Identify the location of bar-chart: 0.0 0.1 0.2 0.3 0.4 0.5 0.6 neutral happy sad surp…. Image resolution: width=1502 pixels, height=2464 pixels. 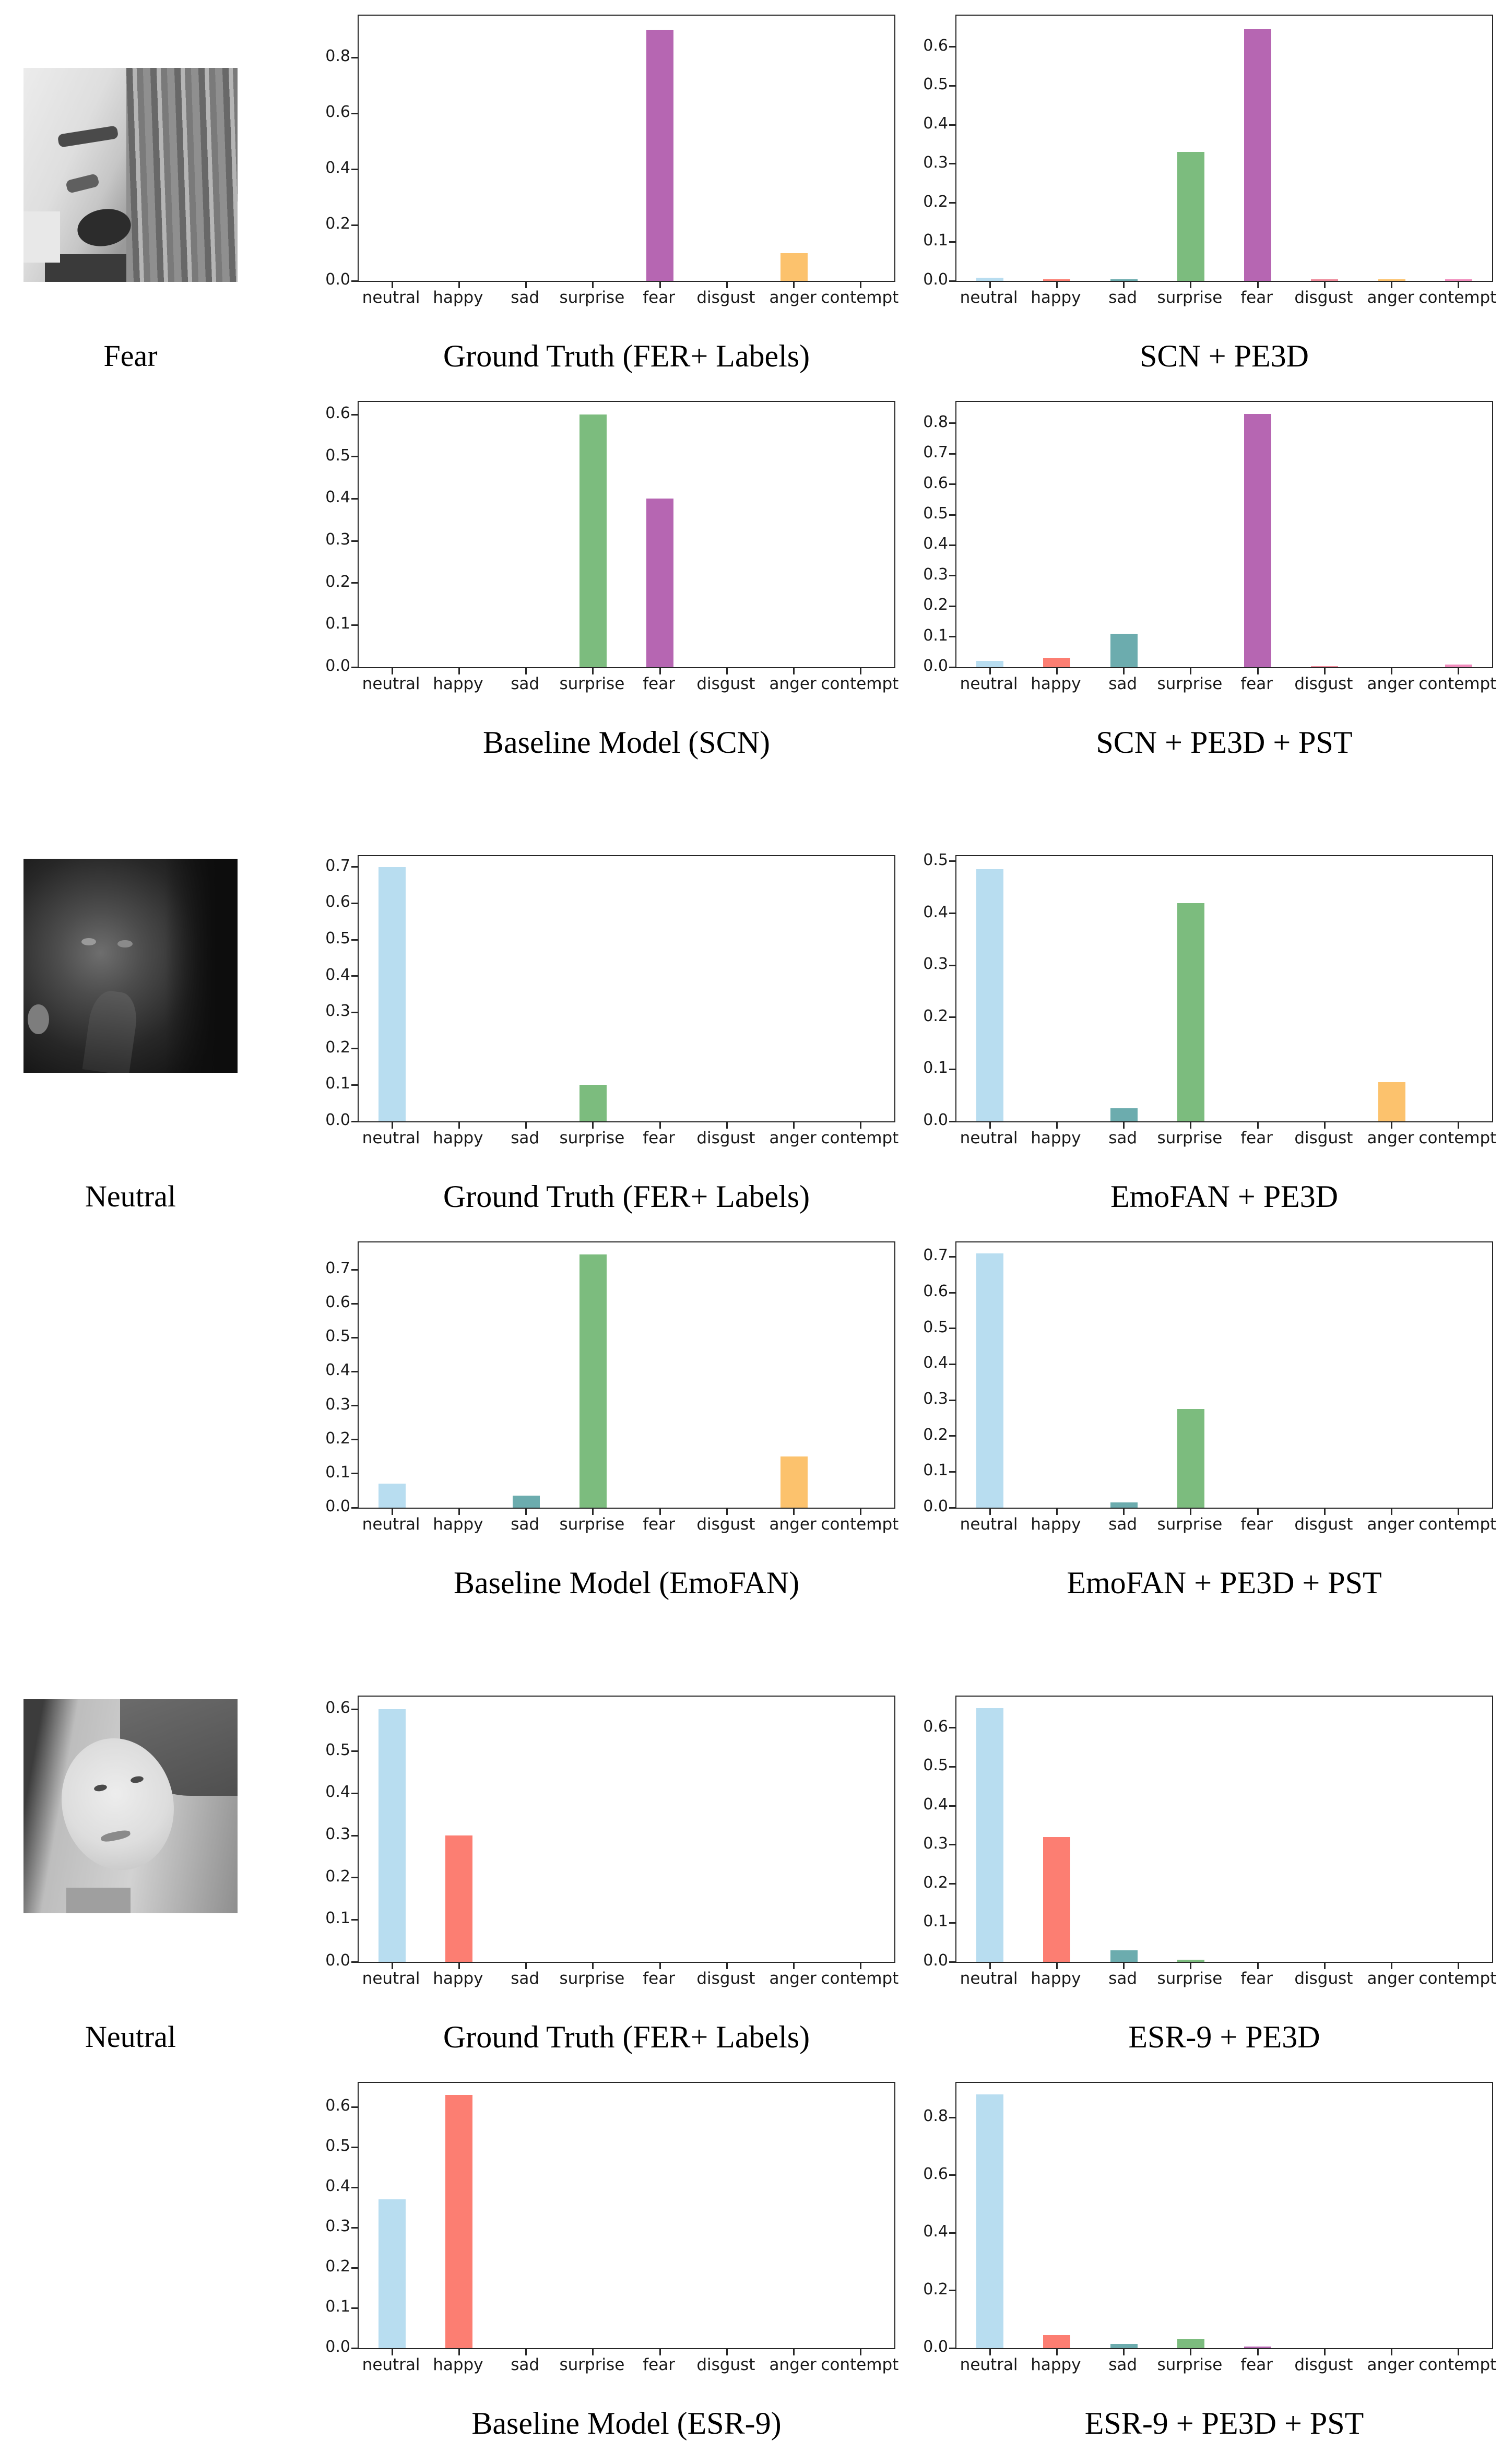
(1195, 1845).